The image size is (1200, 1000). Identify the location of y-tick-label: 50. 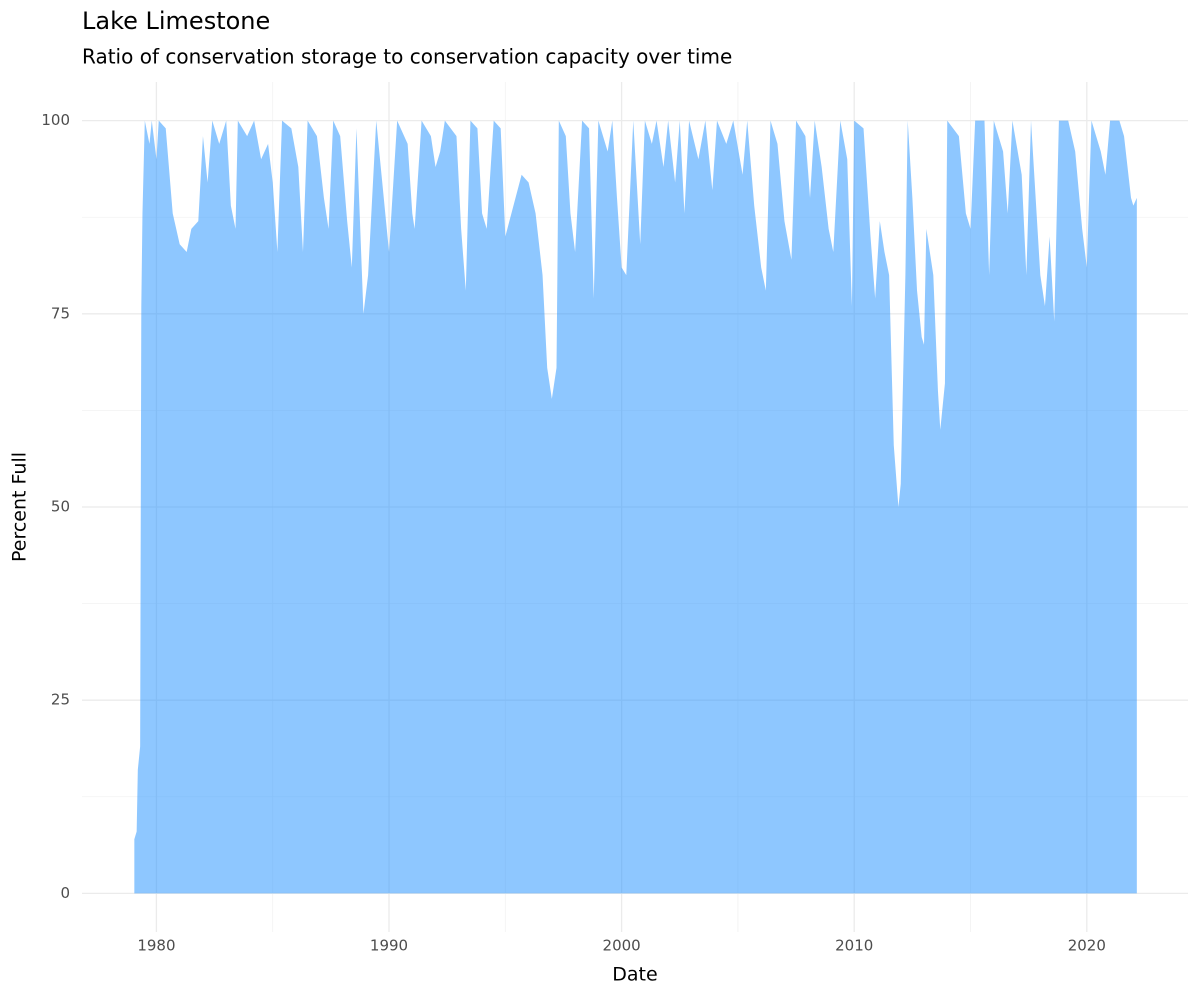
(60, 507).